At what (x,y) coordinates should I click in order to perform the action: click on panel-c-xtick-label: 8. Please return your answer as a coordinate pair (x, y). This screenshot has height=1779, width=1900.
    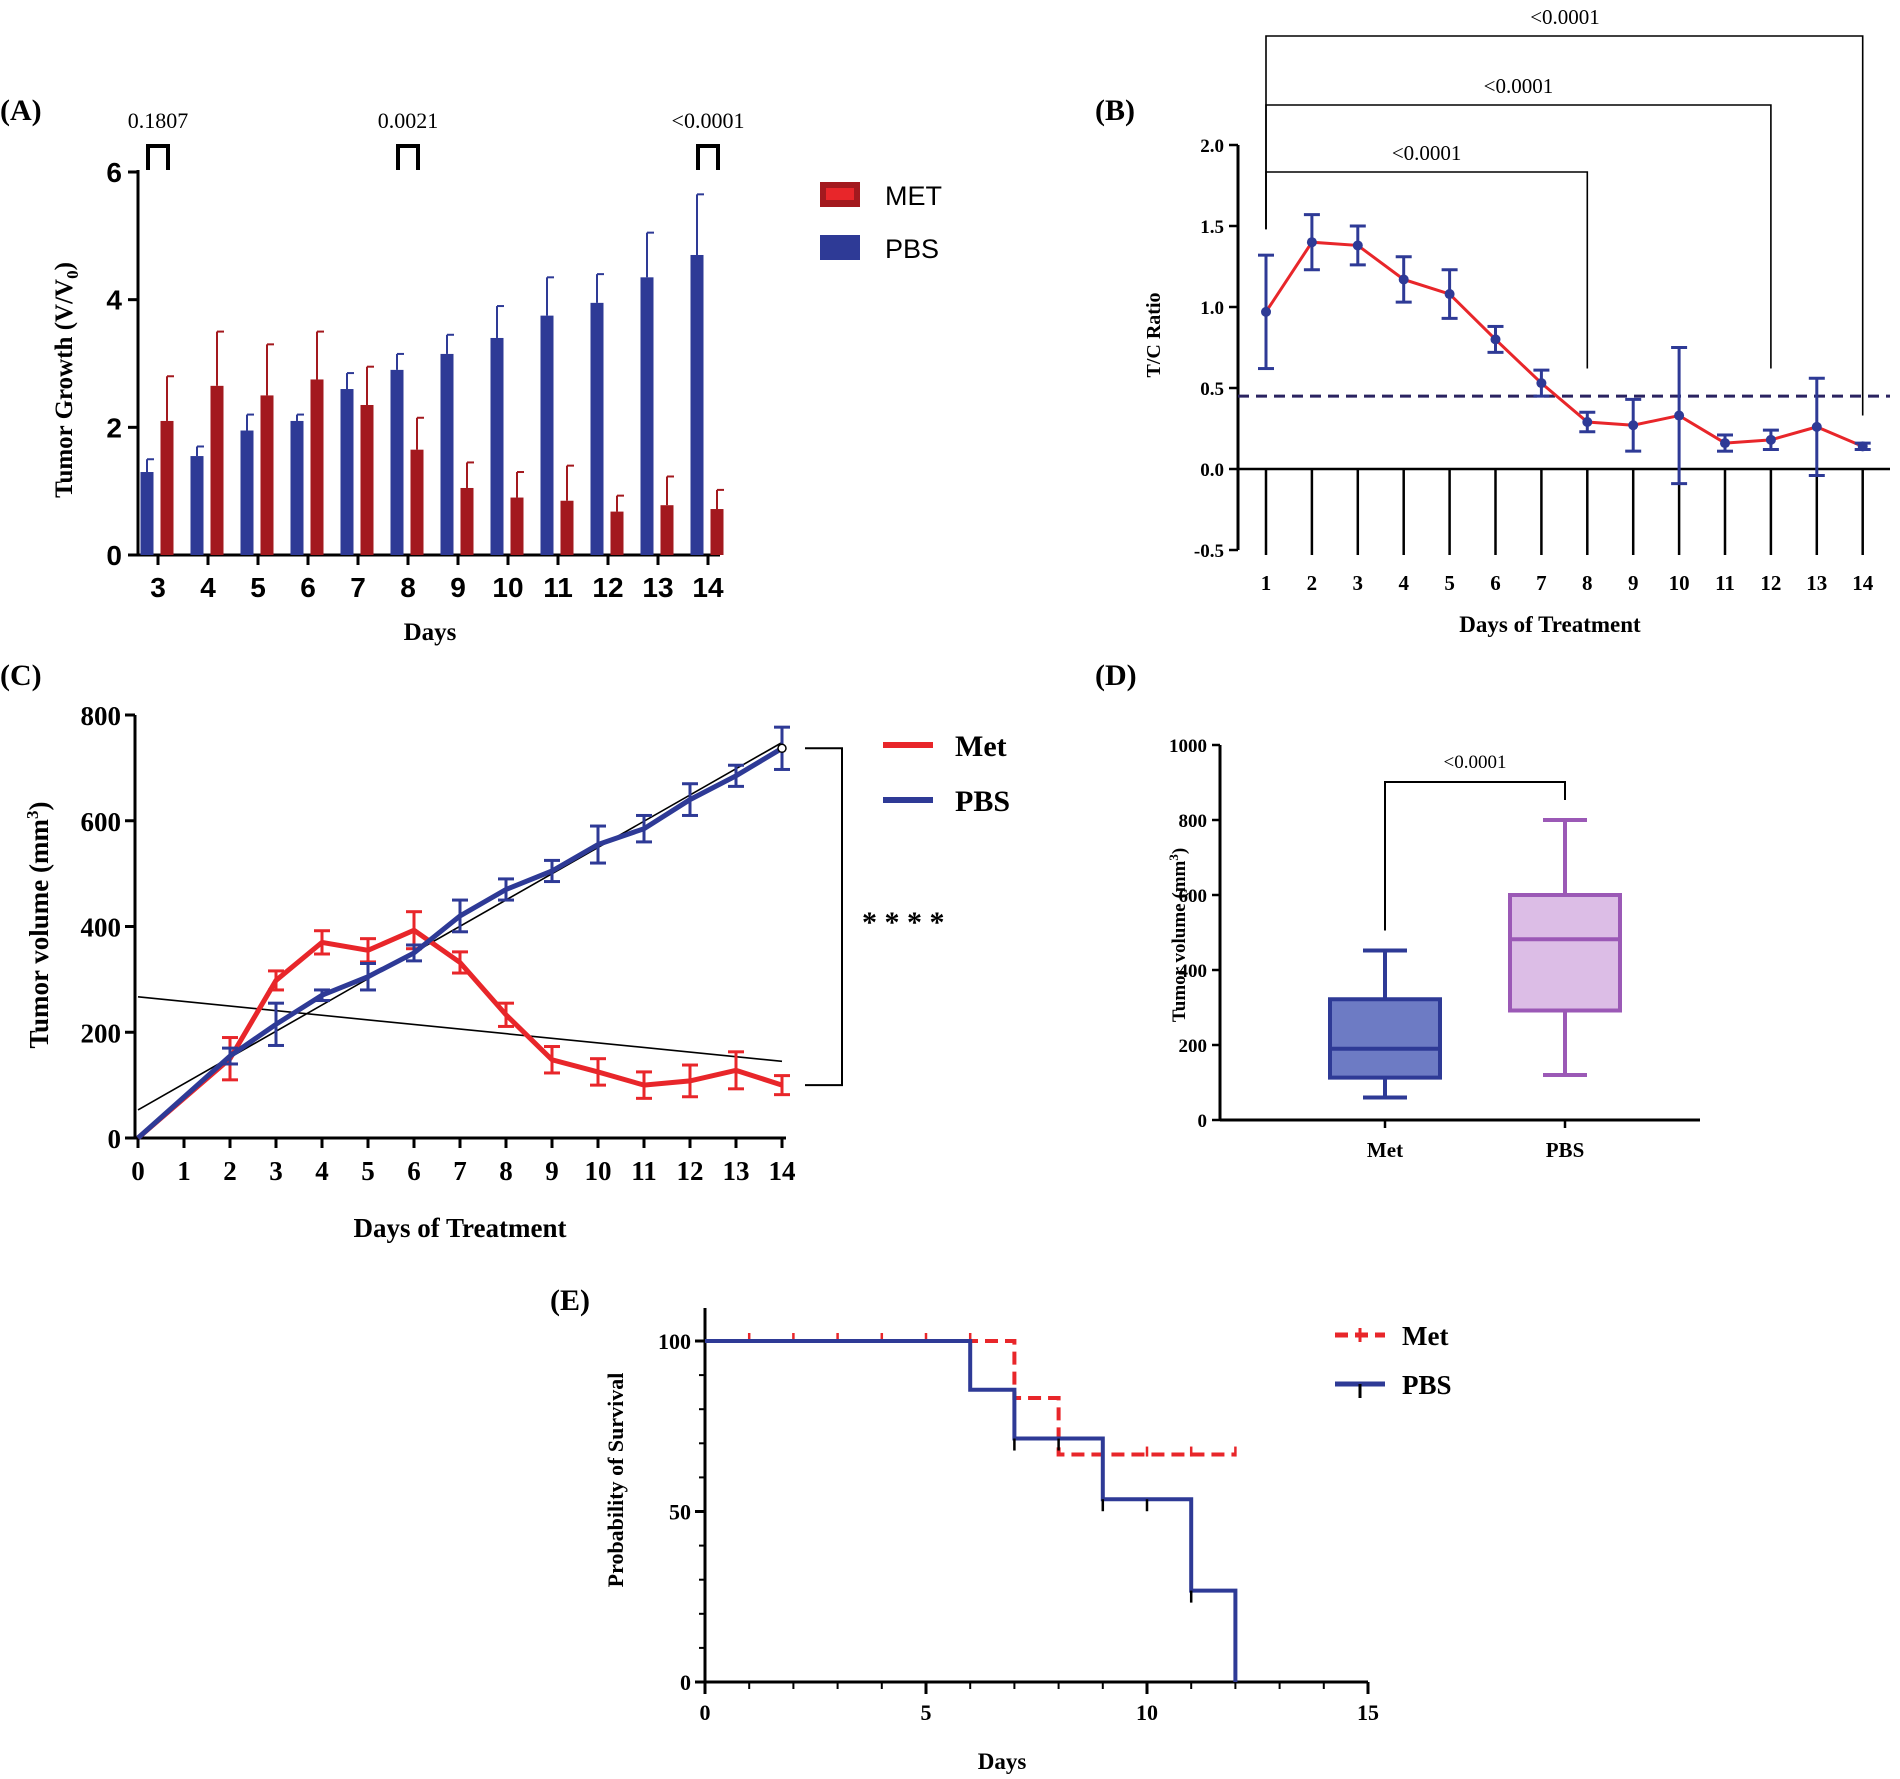
    Looking at the image, I should click on (506, 1171).